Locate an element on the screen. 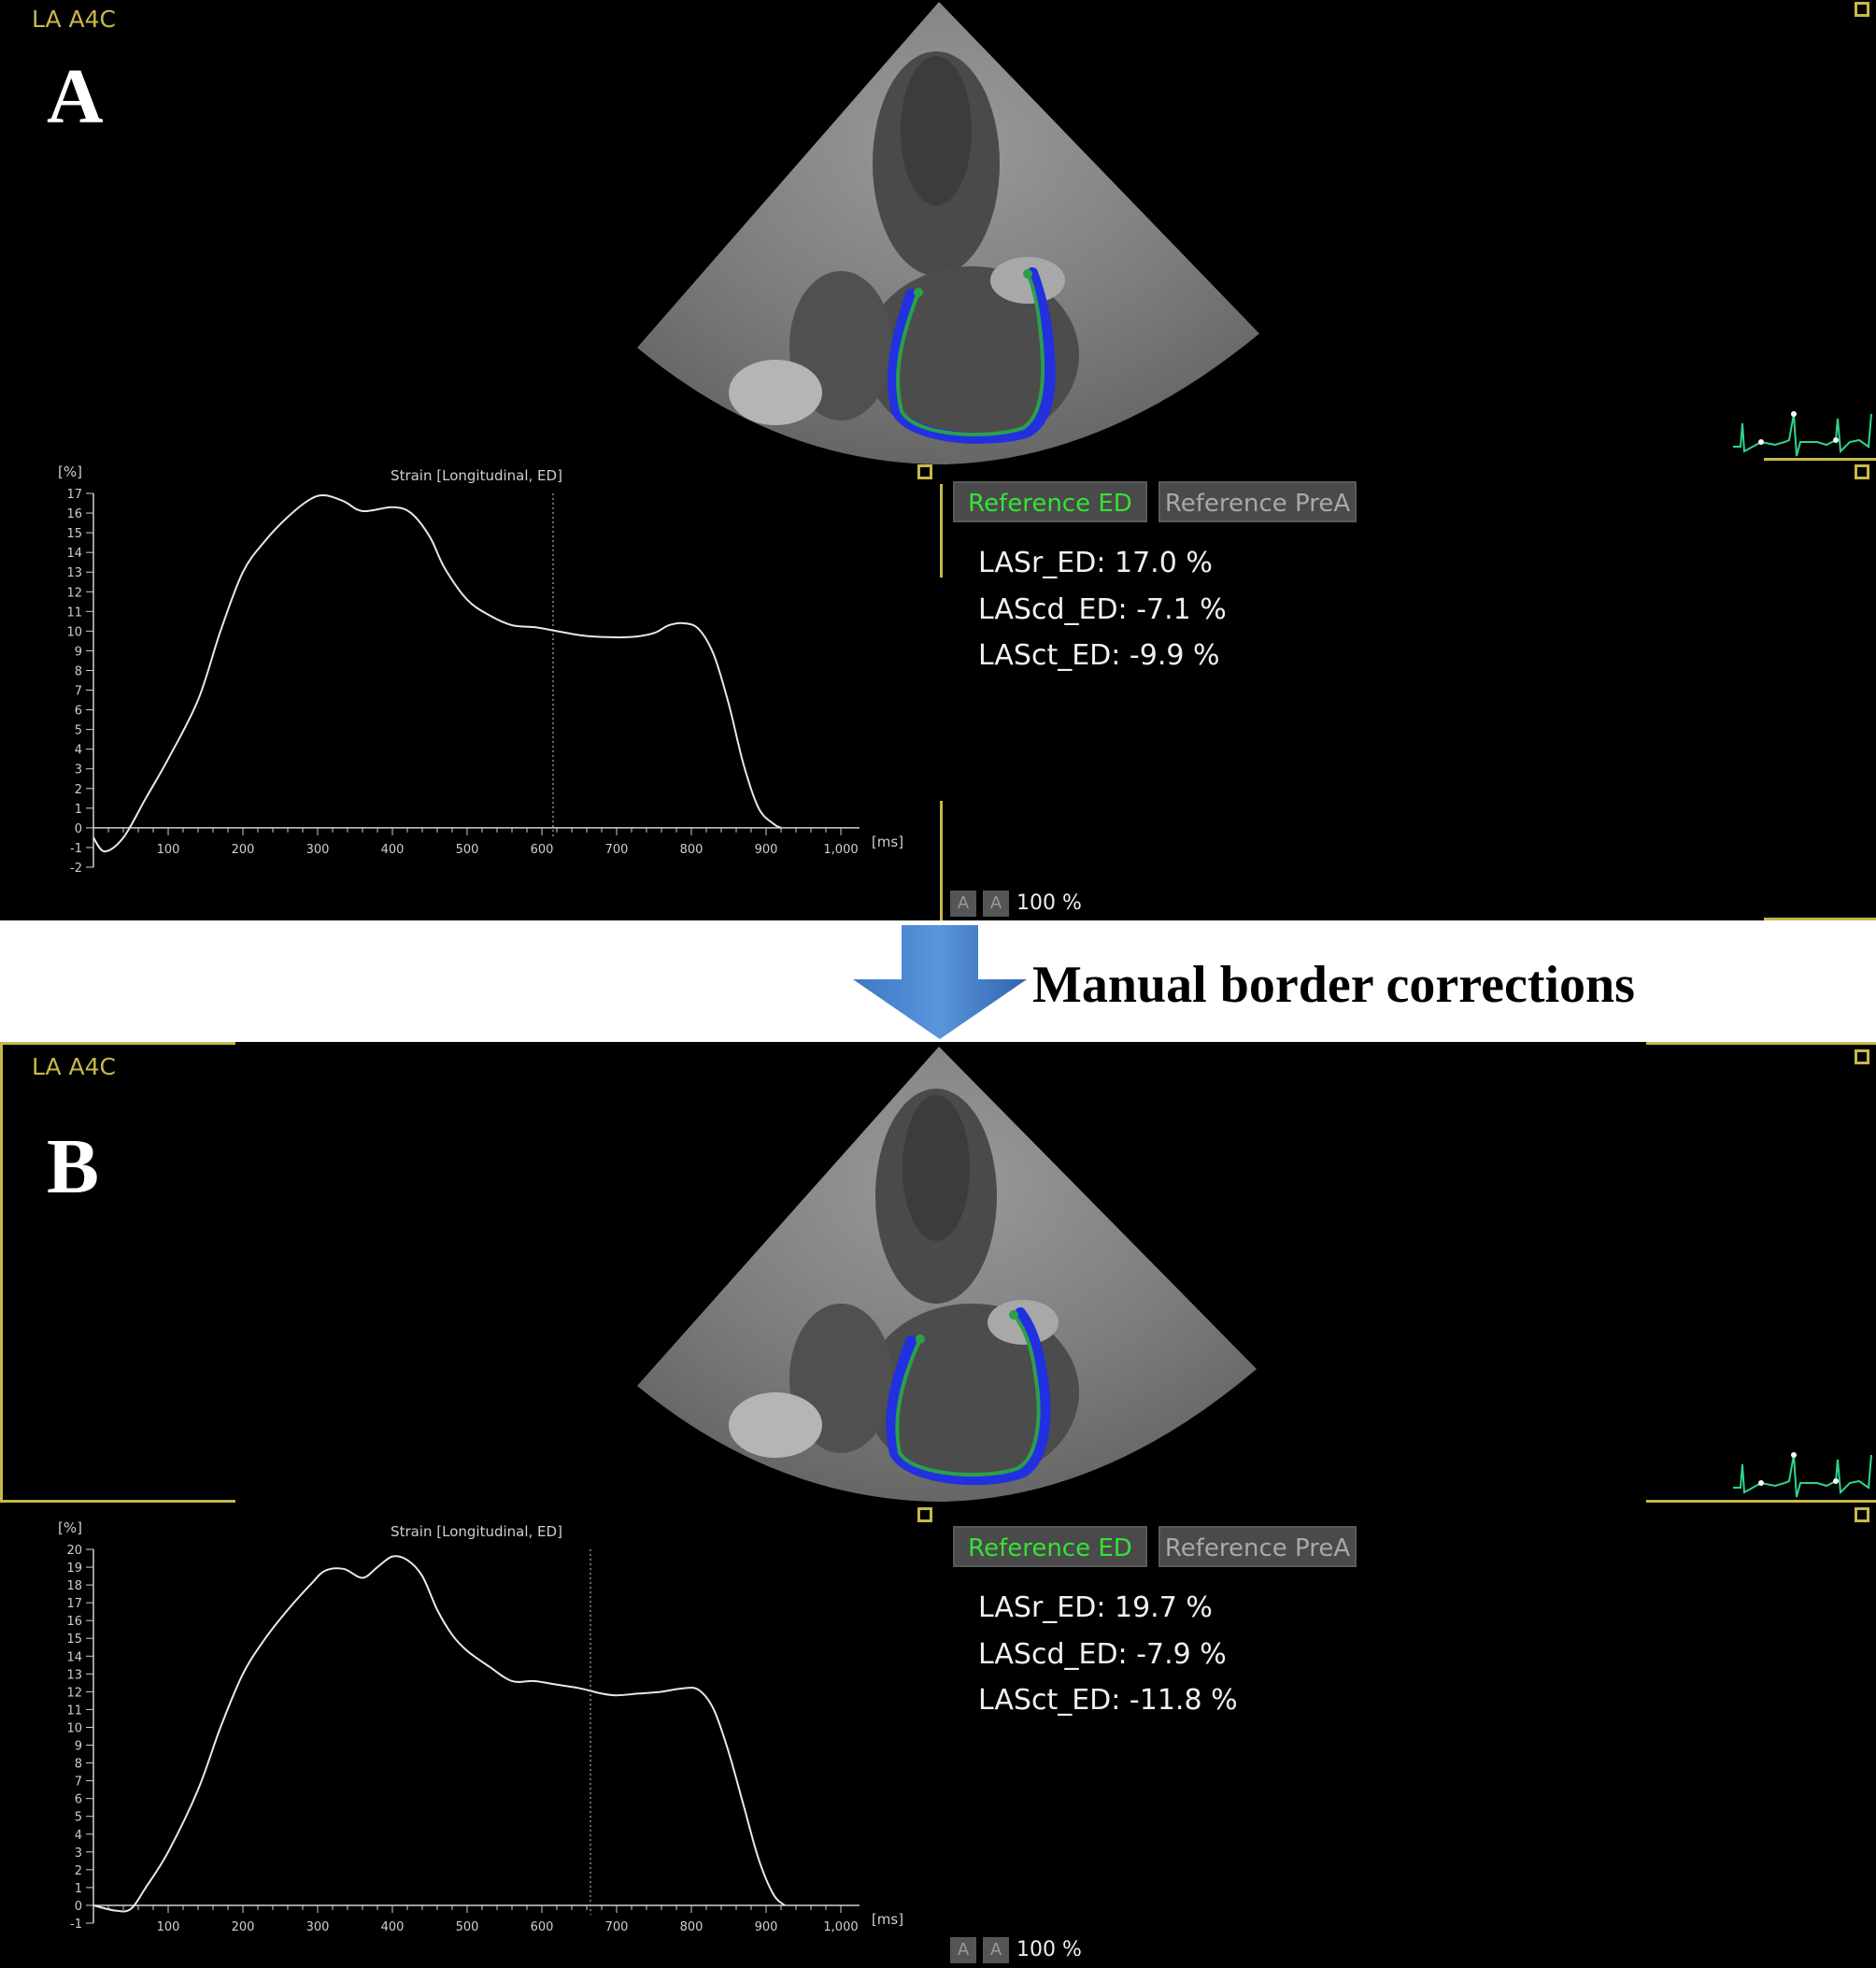 The image size is (1876, 1968). panel-letter: B is located at coordinates (73, 1166).